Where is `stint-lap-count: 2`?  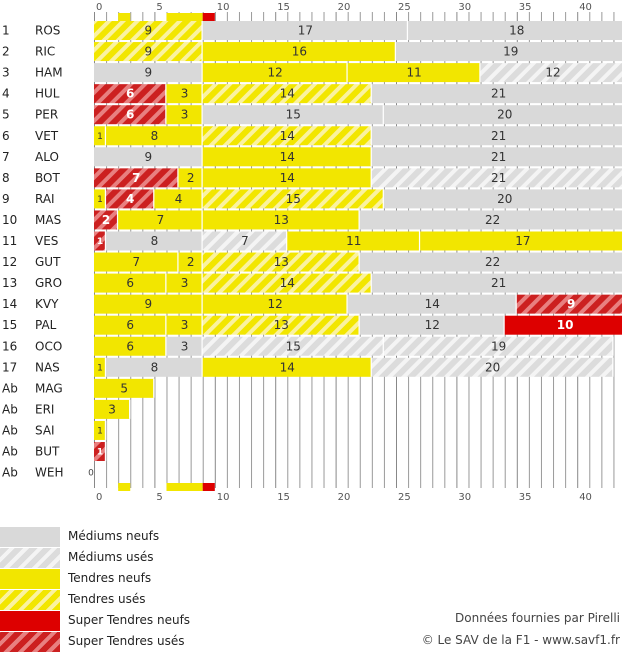
stint-lap-count: 2 is located at coordinates (106, 220).